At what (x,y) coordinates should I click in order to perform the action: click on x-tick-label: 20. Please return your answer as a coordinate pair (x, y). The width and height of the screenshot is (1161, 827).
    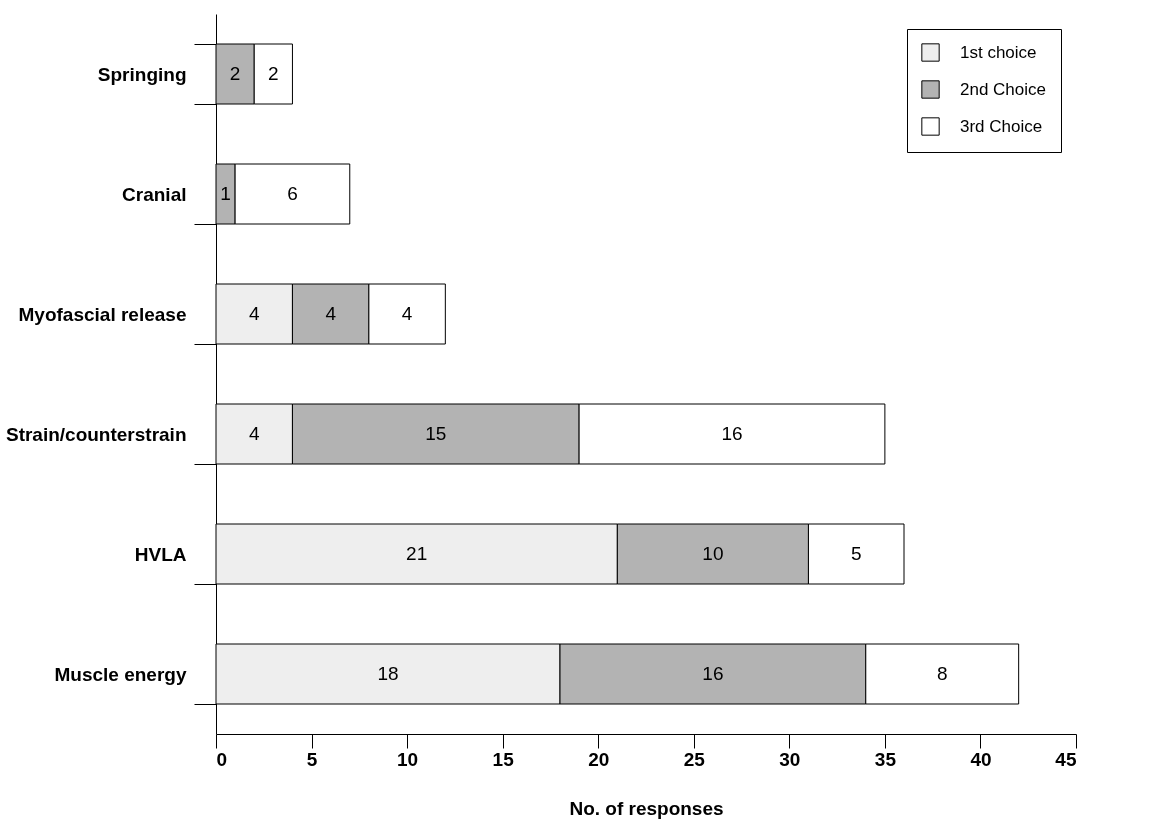
    Looking at the image, I should click on (599, 759).